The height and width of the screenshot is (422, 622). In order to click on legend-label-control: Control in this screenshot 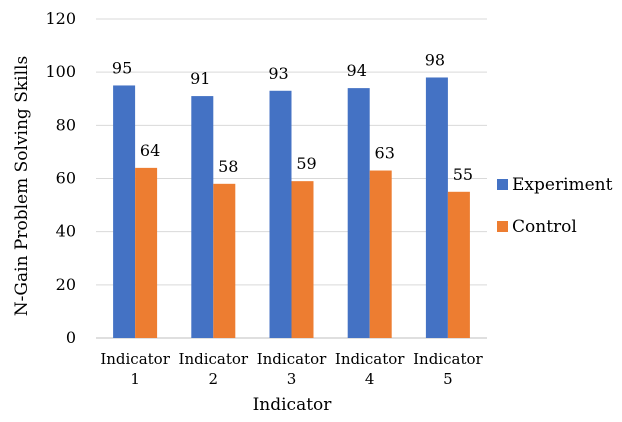, I will do `click(544, 227)`.